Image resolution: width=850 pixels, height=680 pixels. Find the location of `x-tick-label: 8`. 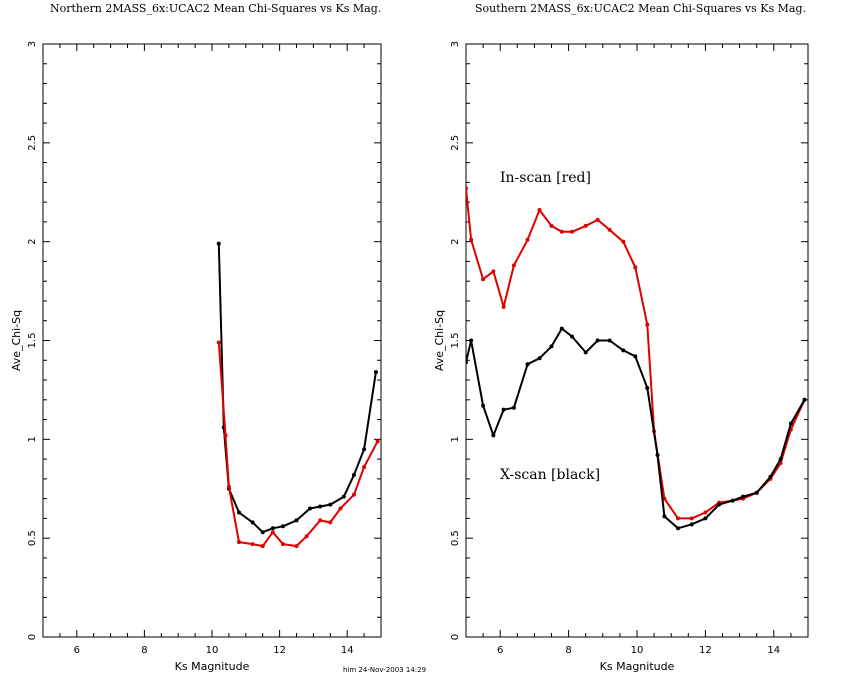

x-tick-label: 8 is located at coordinates (568, 650).